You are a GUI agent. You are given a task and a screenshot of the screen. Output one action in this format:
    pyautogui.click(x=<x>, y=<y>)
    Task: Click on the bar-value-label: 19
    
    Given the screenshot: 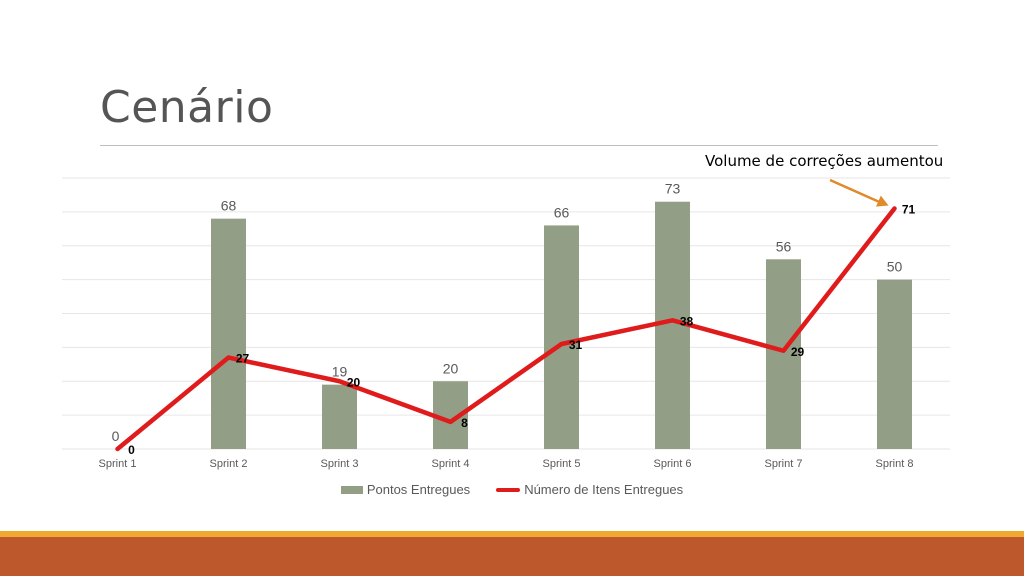 What is the action you would take?
    pyautogui.click(x=340, y=372)
    